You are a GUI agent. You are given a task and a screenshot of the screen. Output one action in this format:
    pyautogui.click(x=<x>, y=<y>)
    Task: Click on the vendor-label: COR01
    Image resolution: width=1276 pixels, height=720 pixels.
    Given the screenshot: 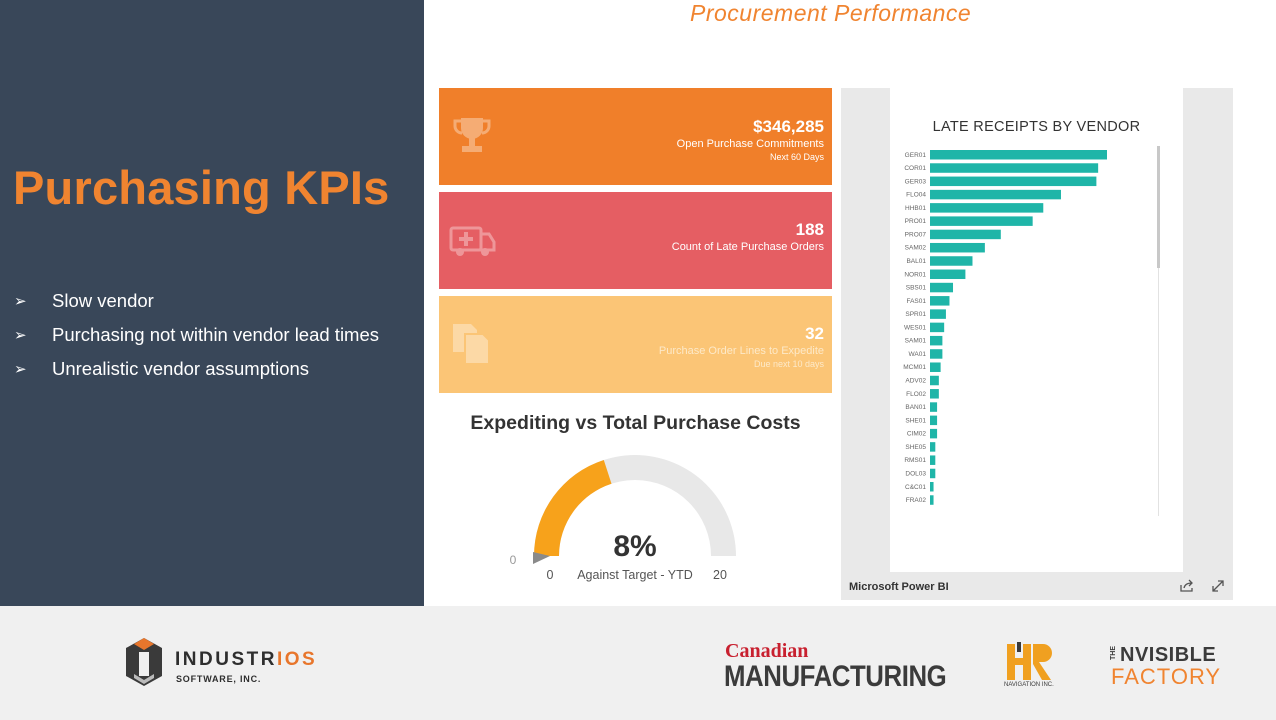 What is the action you would take?
    pyautogui.click(x=915, y=168)
    